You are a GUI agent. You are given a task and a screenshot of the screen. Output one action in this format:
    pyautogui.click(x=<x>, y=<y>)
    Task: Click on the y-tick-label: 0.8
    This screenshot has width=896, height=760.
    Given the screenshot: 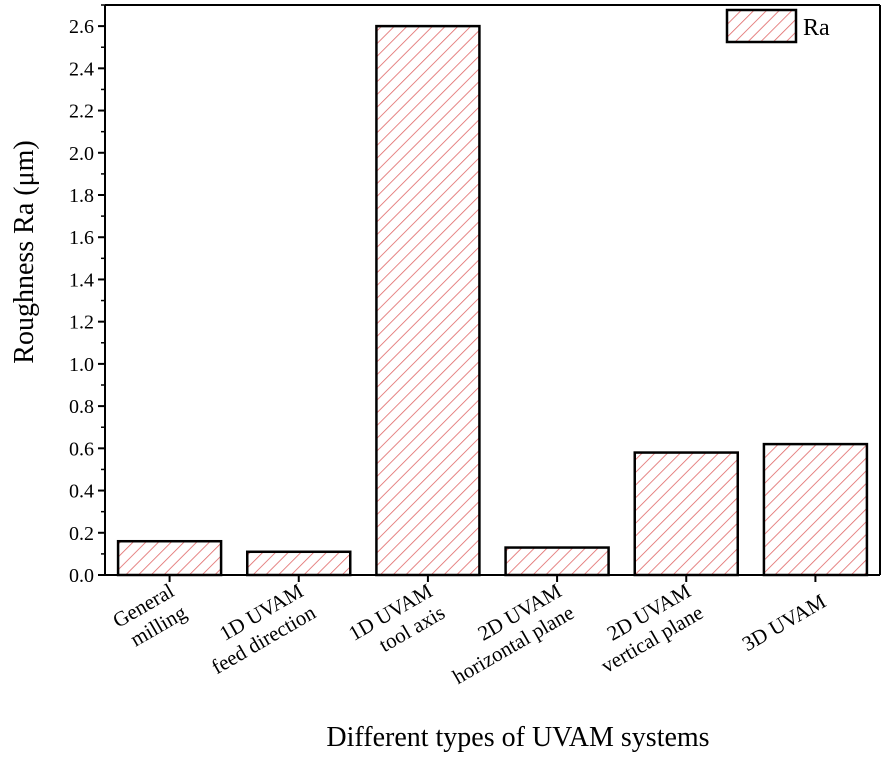 What is the action you would take?
    pyautogui.click(x=81, y=407)
    